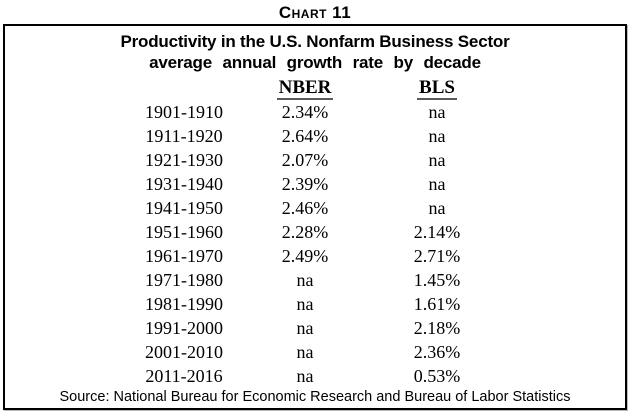 Image resolution: width=630 pixels, height=414 pixels. Describe the element at coordinates (437, 304) in the screenshot. I see `bls-cell: 1.61%` at that location.